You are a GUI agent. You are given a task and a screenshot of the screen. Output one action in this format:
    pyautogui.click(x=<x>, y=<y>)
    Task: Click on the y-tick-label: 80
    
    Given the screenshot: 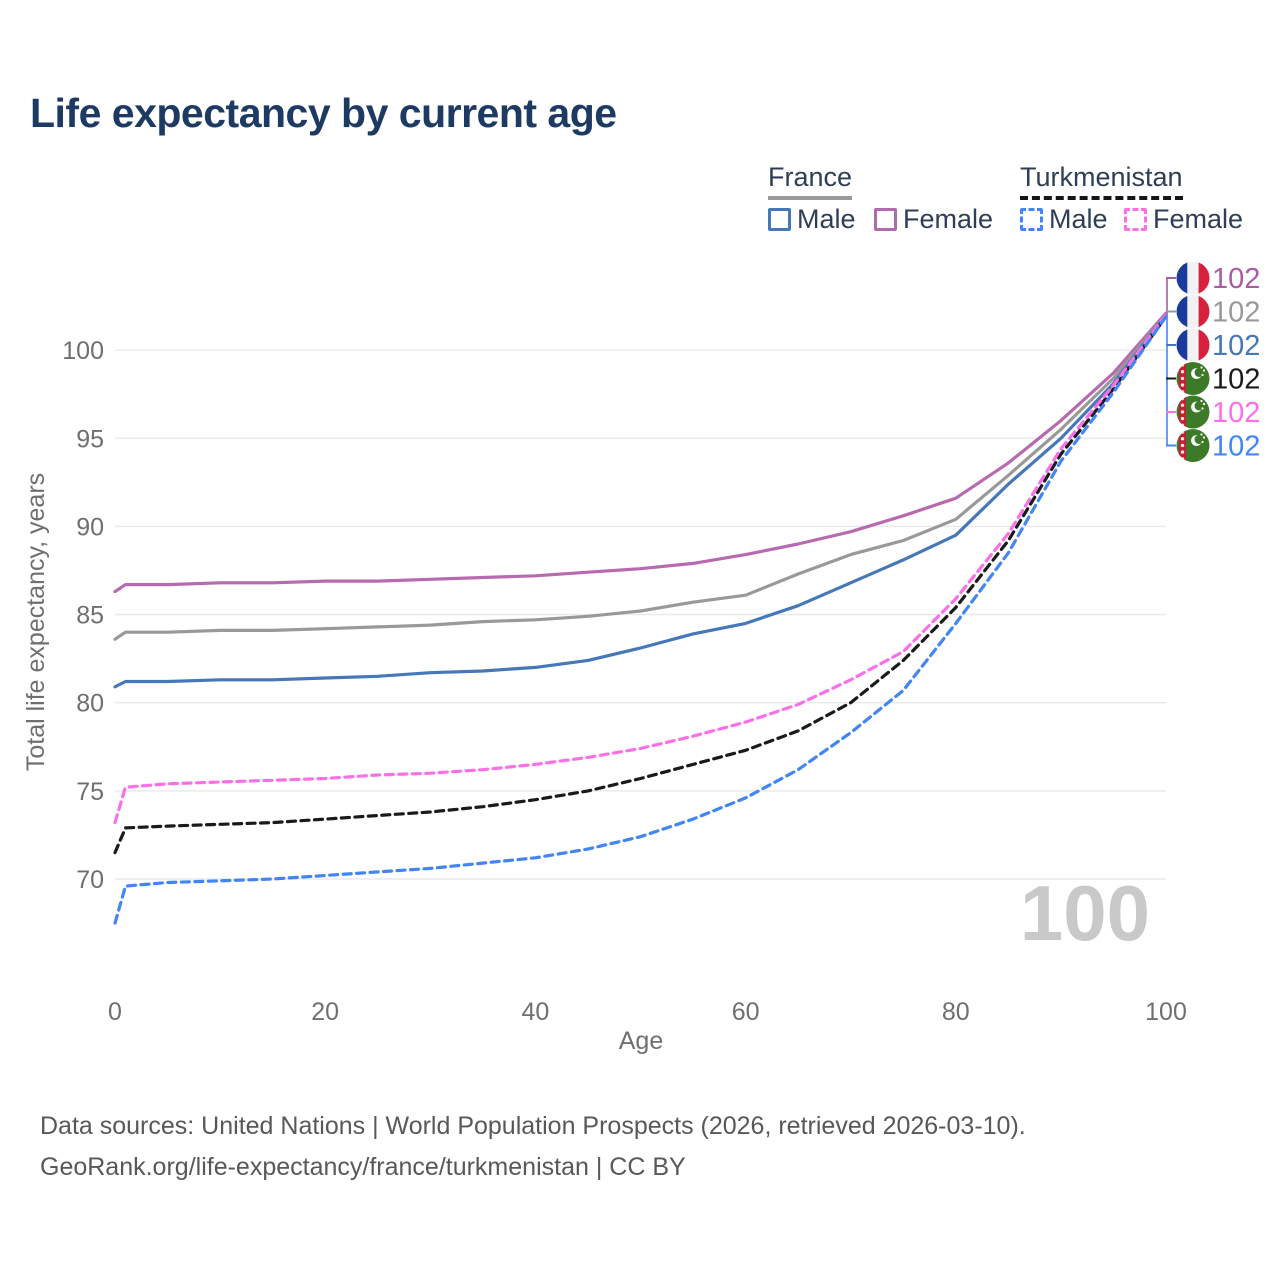 What is the action you would take?
    pyautogui.click(x=90, y=704)
    